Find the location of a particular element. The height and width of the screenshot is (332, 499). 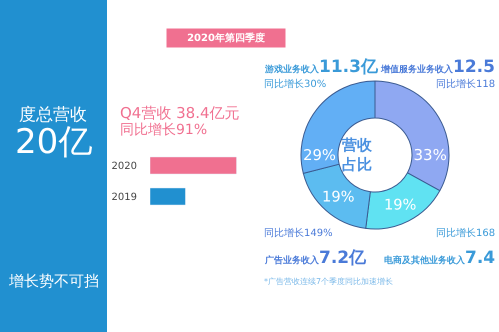

text: 同比增长168 is located at coordinates (466, 233).